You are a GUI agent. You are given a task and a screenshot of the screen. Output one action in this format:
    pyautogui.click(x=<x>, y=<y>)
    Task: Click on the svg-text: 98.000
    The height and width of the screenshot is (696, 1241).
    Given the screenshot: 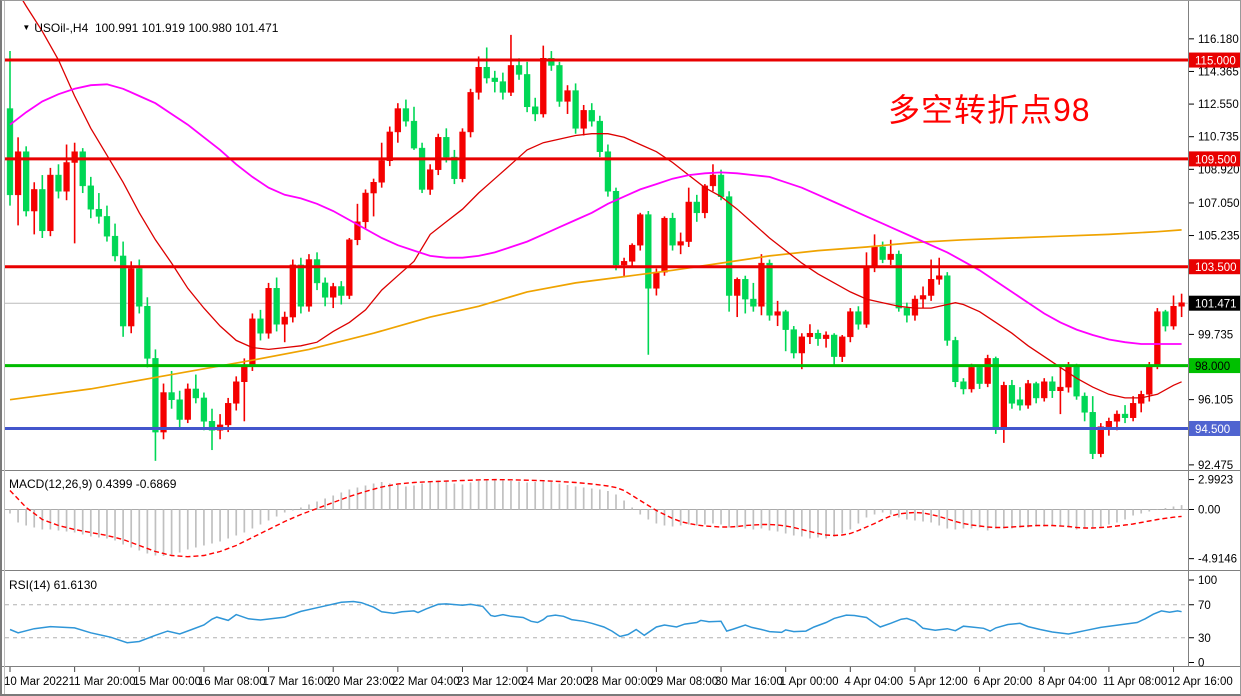 What is the action you would take?
    pyautogui.click(x=1212, y=367)
    